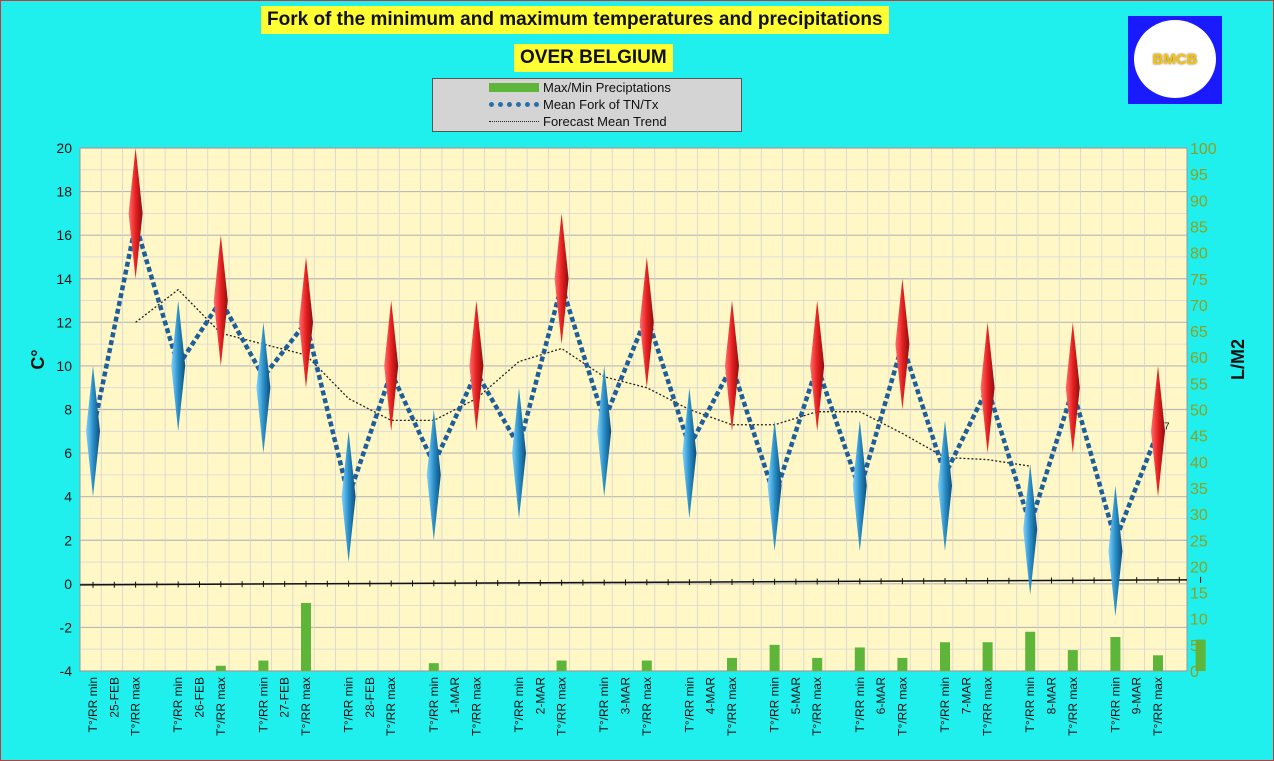 The height and width of the screenshot is (761, 1274). Describe the element at coordinates (1194, 672) in the screenshot. I see `y-tick-label-right: 0` at that location.